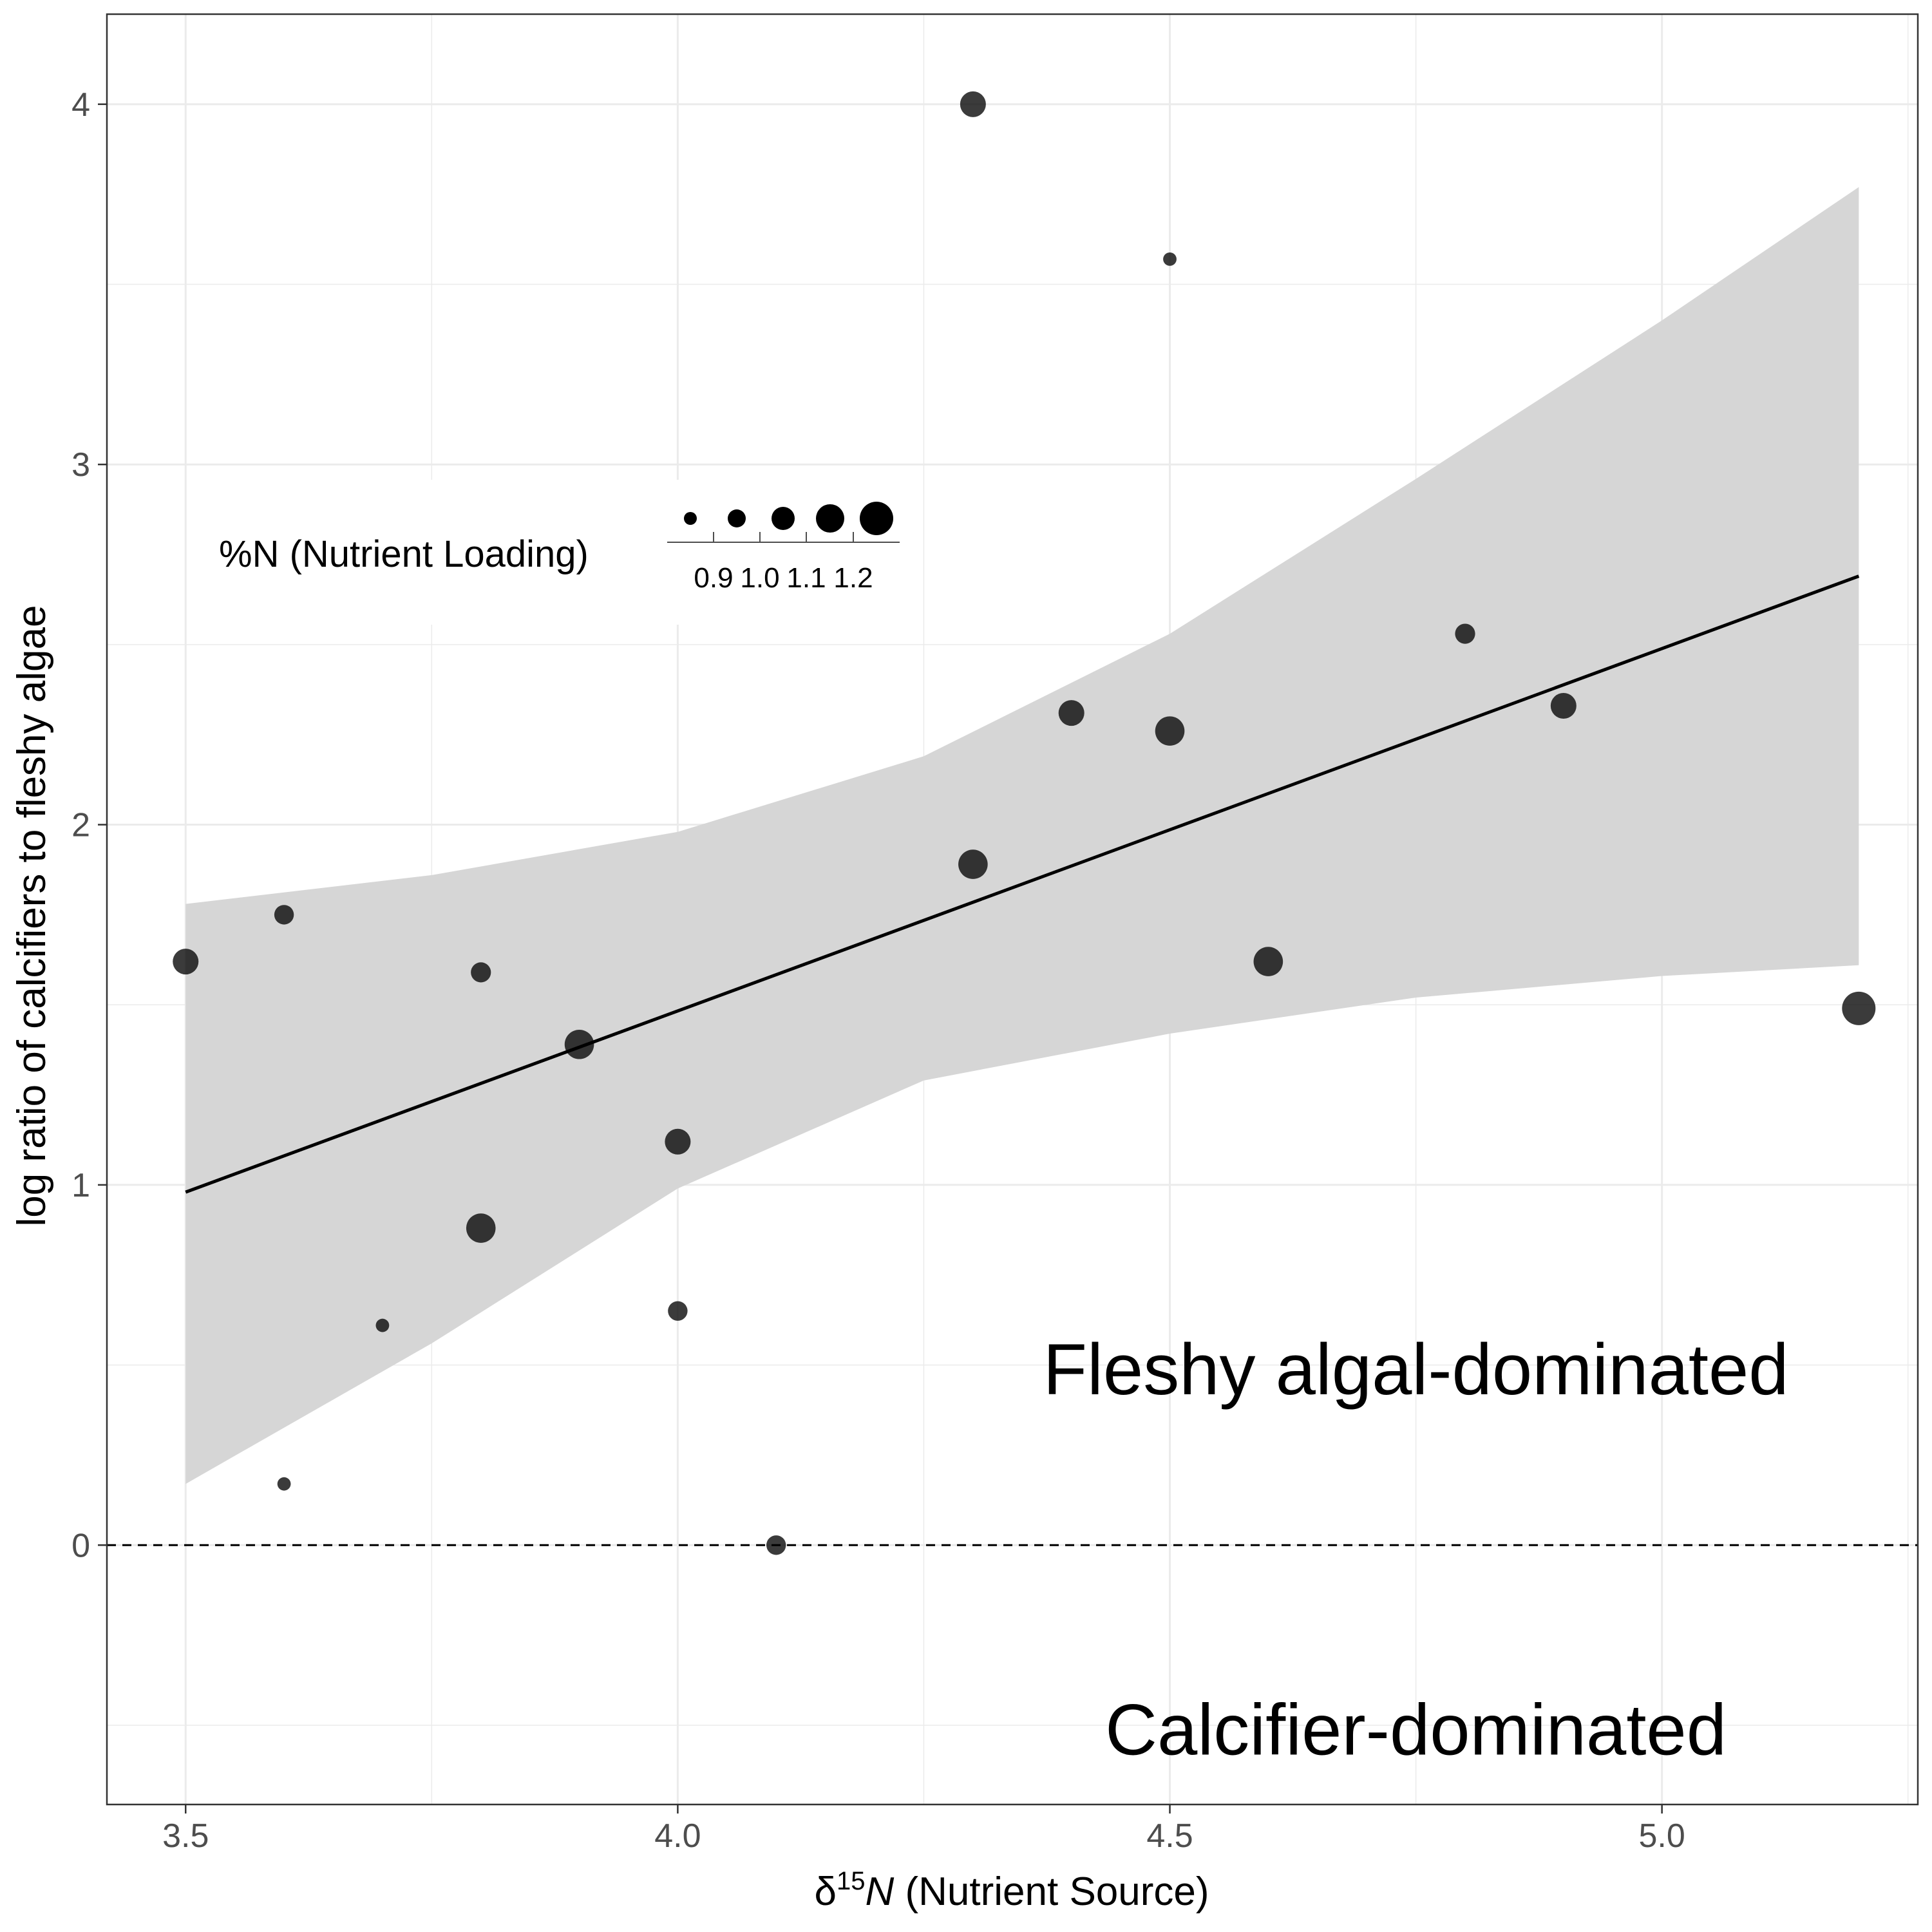 The width and height of the screenshot is (1932, 1932). I want to click on x-axis-title-delta: δ, so click(825, 1892).